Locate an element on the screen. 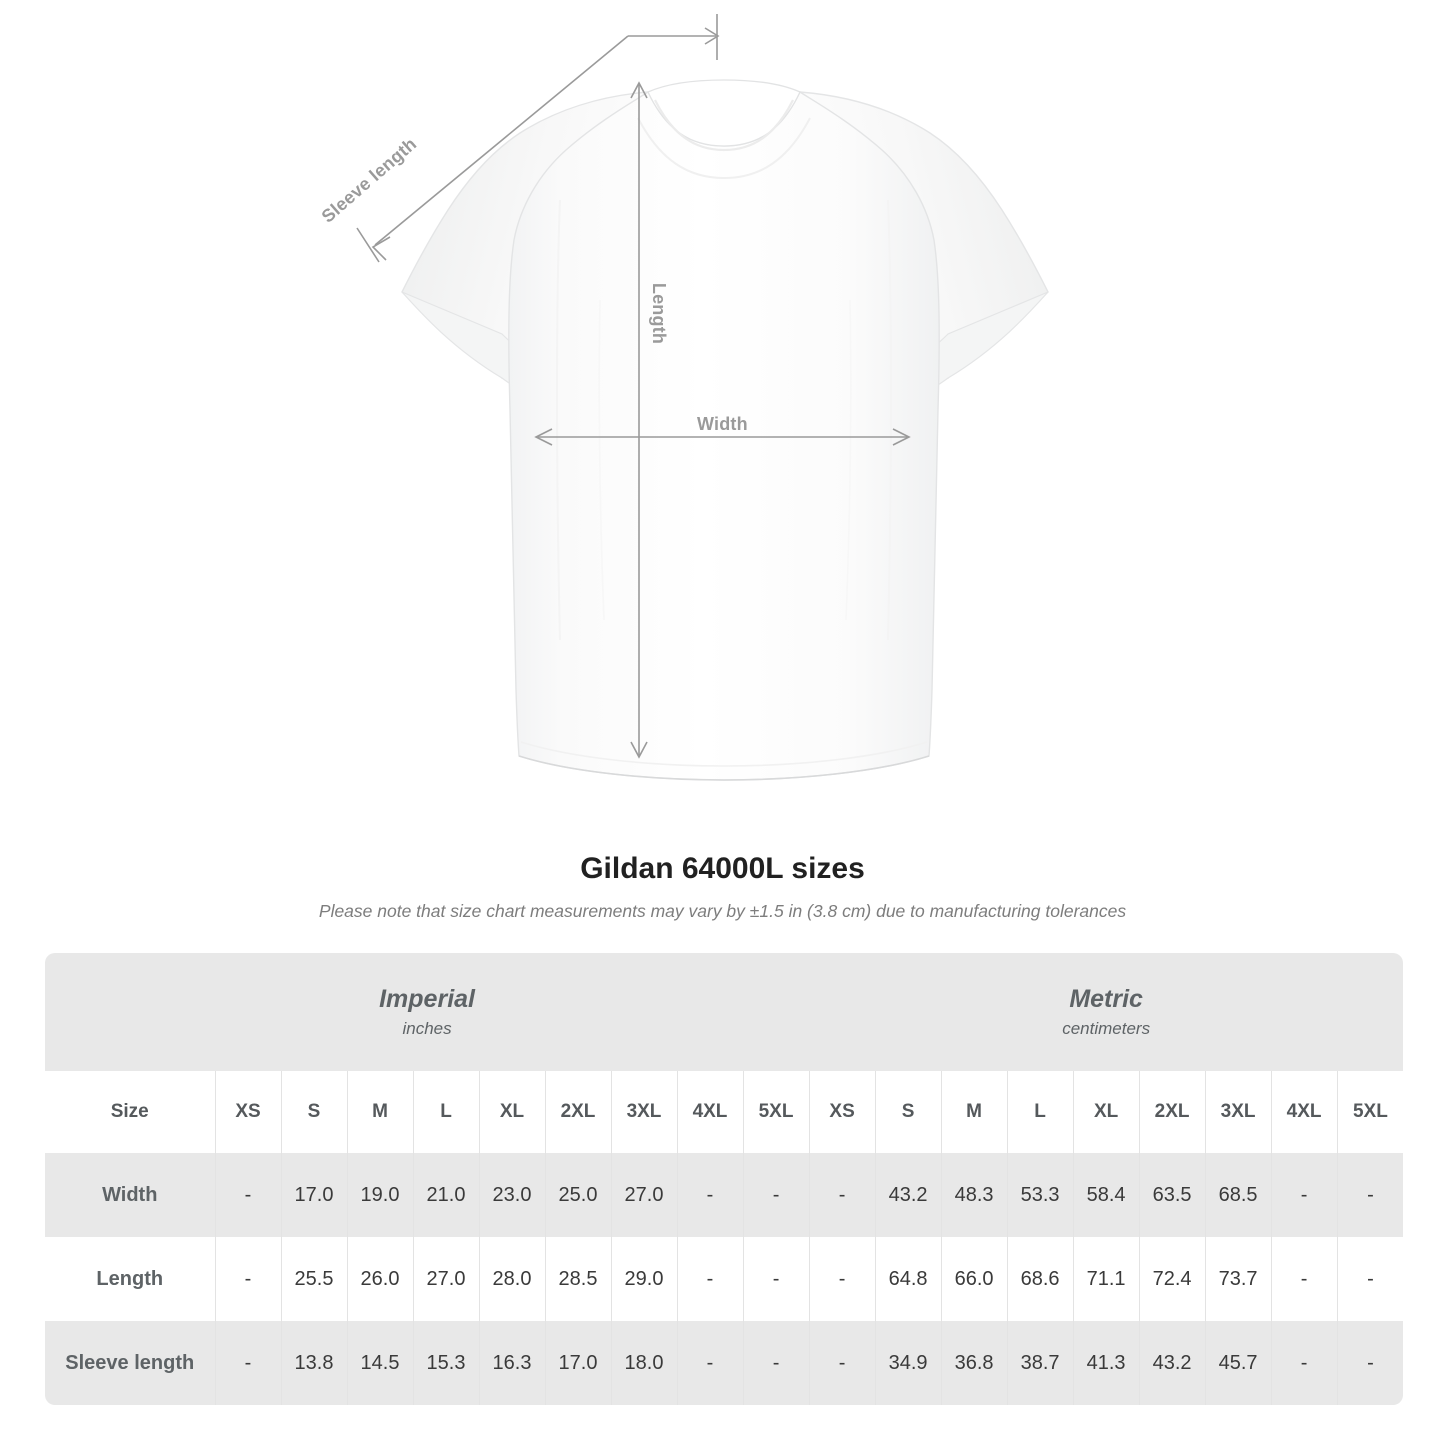 This screenshot has width=1445, height=1445. unit-sub-imperial: inches is located at coordinates (427, 1028).